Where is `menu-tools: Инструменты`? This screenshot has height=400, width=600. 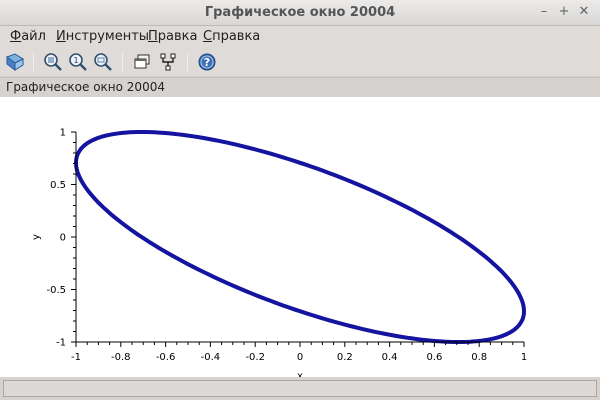 menu-tools: Инструменты is located at coordinates (102, 36).